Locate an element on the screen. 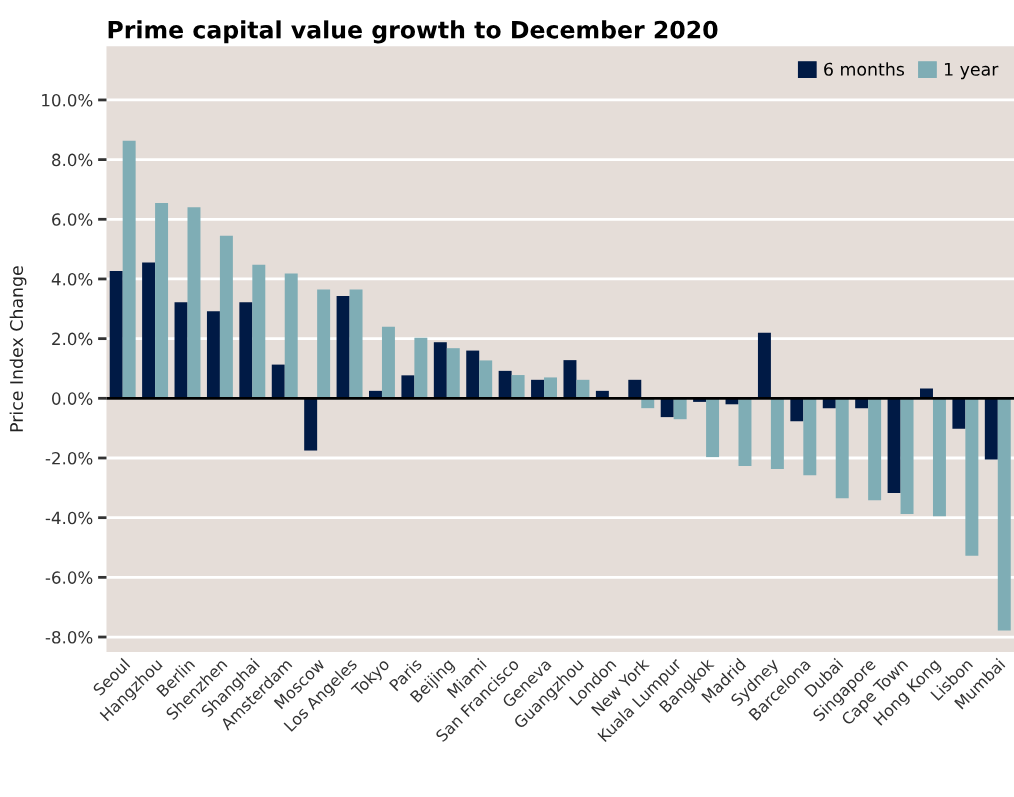 The image size is (1014, 797). y-tick-label: -2.0% is located at coordinates (69, 458).